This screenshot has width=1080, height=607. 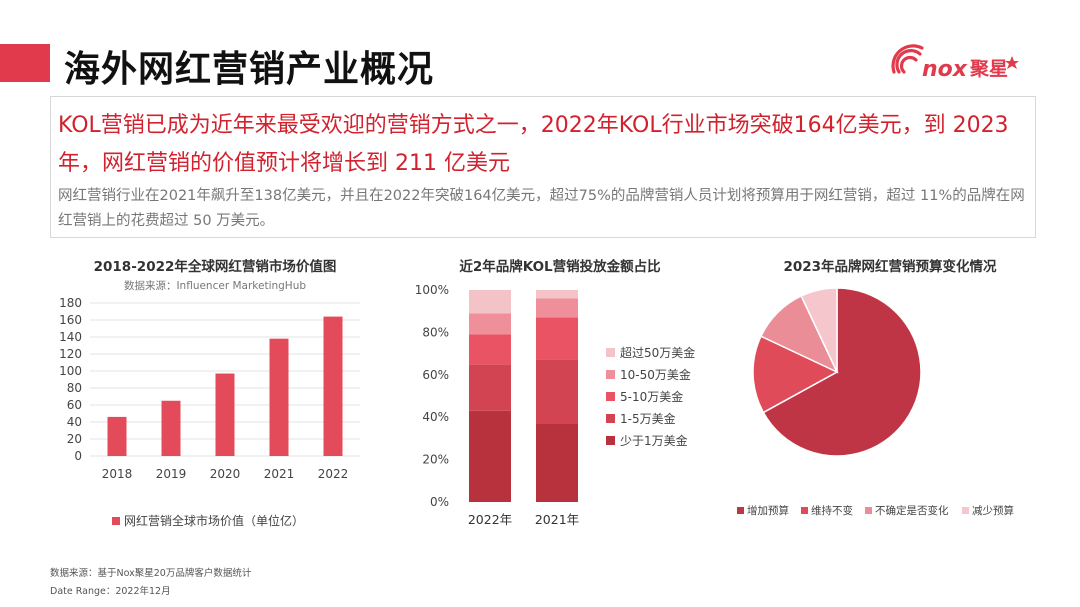 I want to click on legend-label: 网红营销全球市场价值（单位亿）, so click(x=214, y=520).